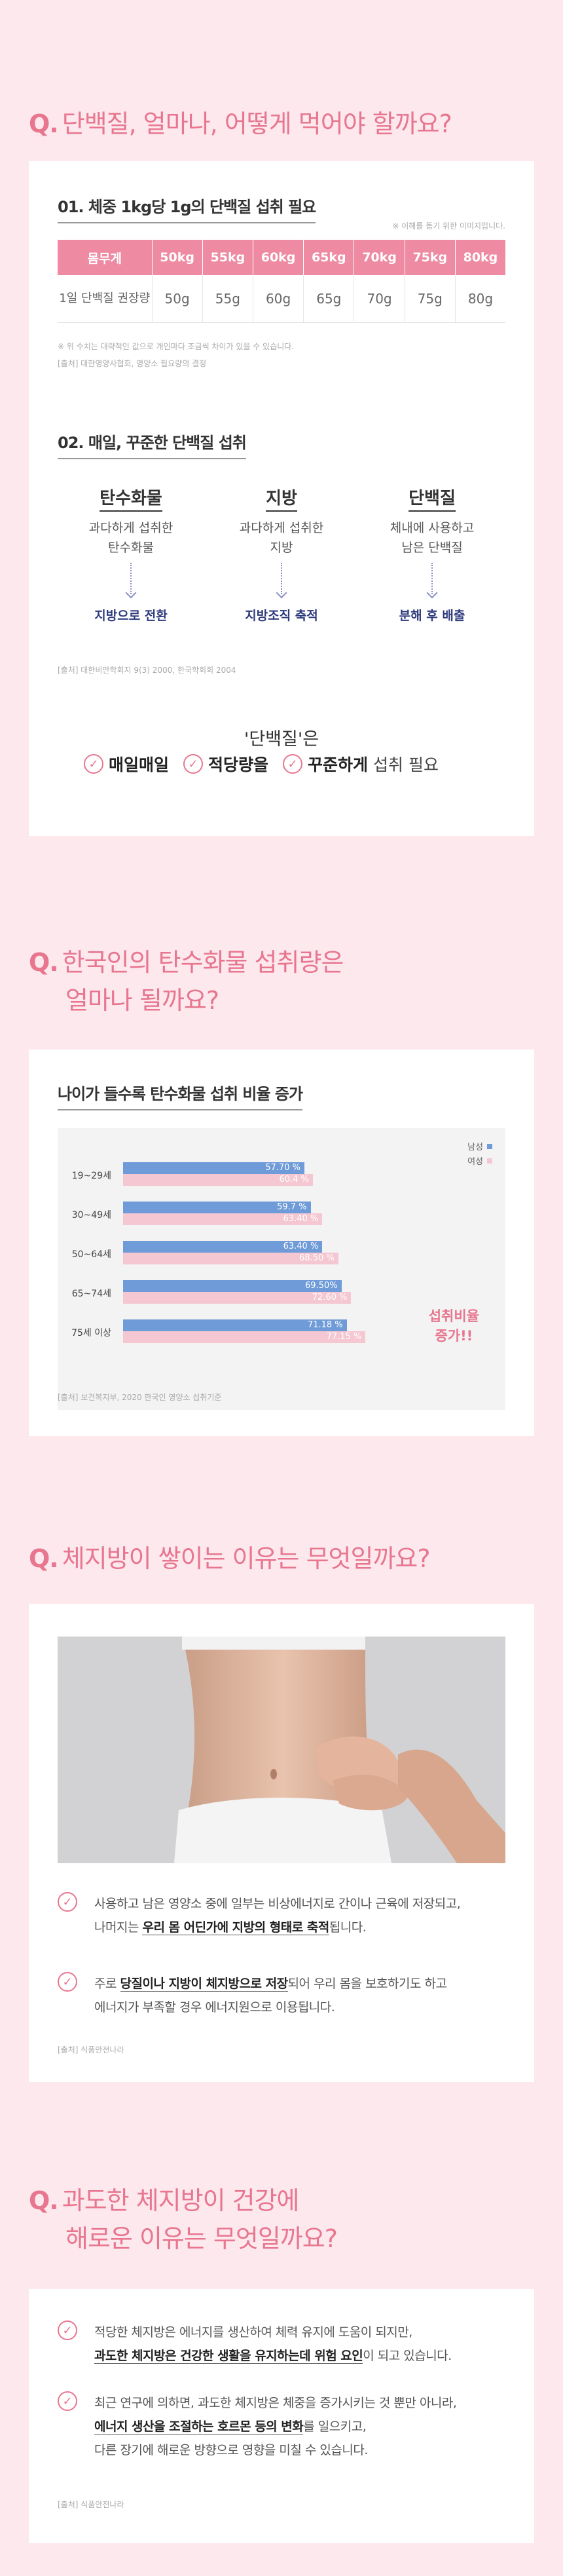 The width and height of the screenshot is (563, 2576). I want to click on table-cell: 65g, so click(329, 299).